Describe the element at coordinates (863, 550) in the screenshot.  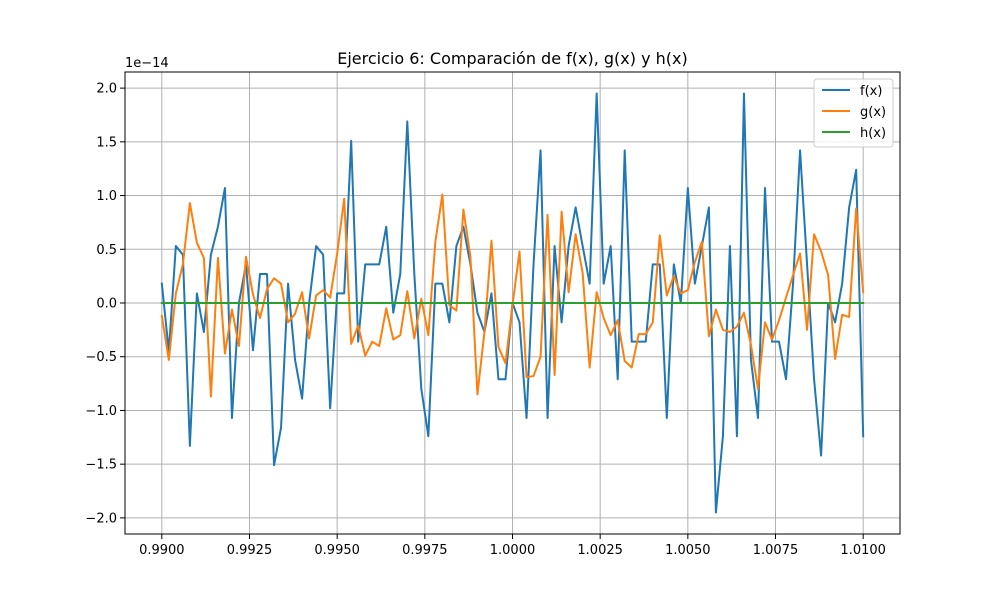
I see `x-tick-label: 1.0100` at that location.